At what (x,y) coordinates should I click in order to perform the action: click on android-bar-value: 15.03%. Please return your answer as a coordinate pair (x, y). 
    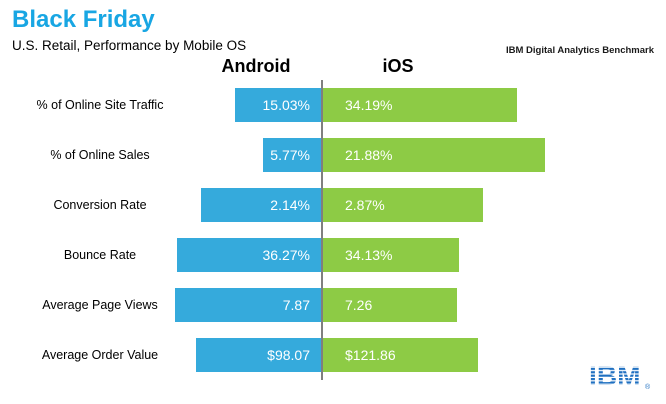
    Looking at the image, I should click on (286, 105).